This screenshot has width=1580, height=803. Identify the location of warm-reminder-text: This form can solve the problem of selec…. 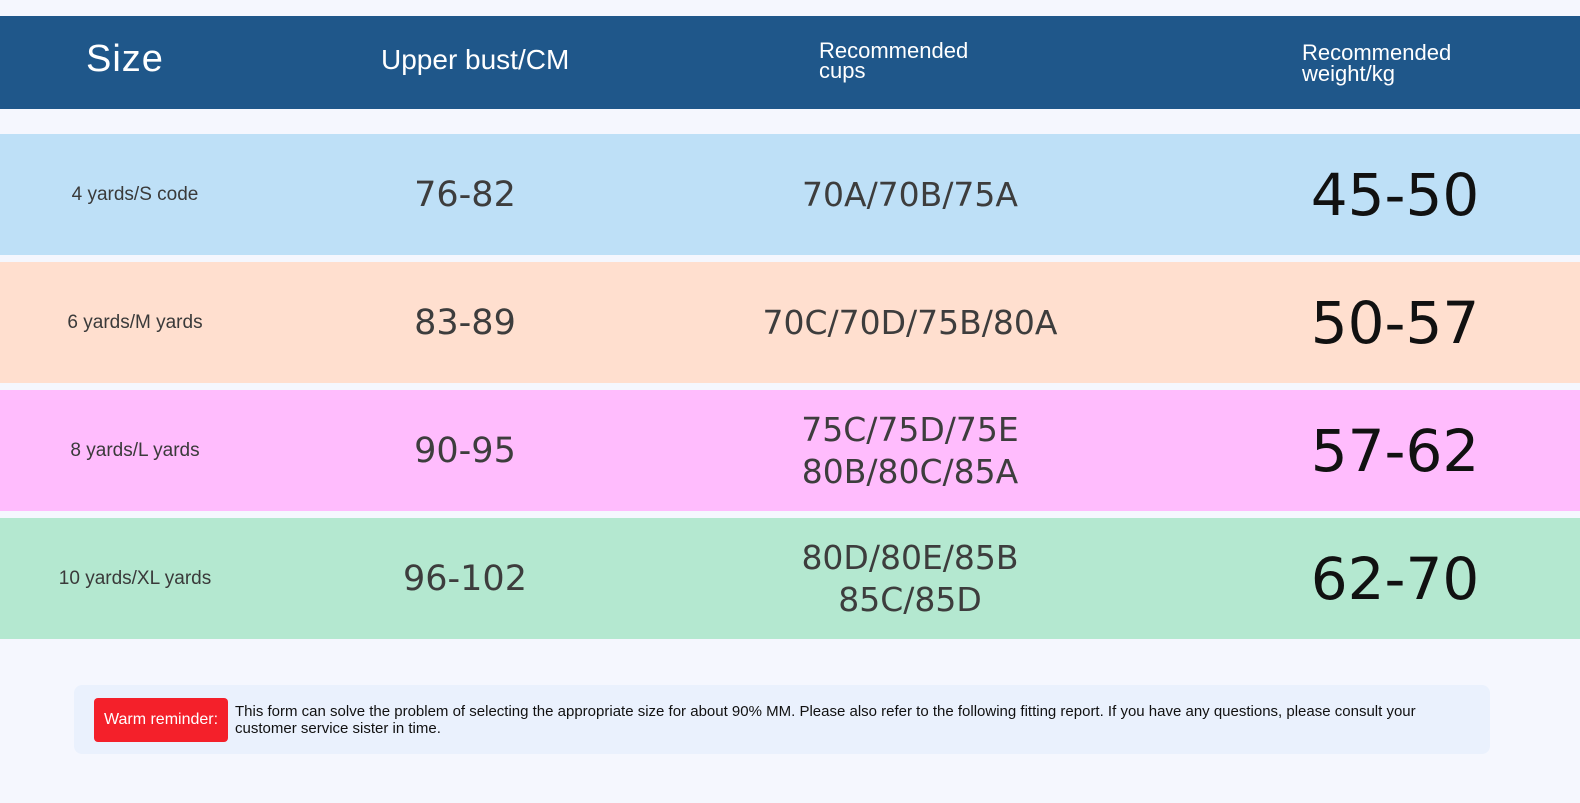
(825, 720).